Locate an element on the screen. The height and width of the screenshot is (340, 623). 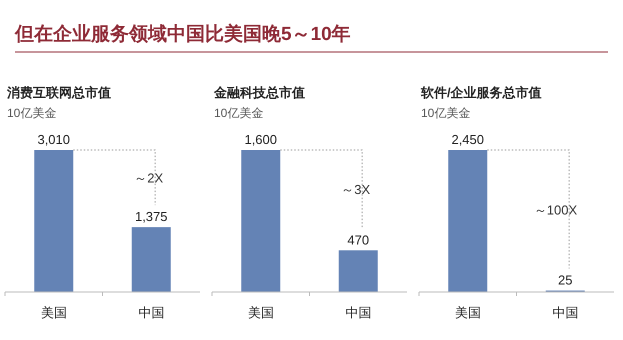
chart-title: 软件/企业服务总市值 is located at coordinates (481, 92).